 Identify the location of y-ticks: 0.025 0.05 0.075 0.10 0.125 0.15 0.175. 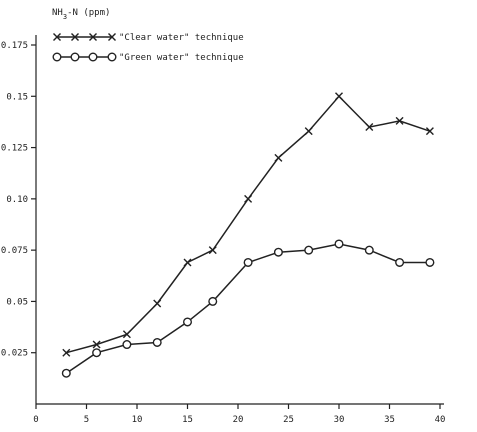
(18, 200).